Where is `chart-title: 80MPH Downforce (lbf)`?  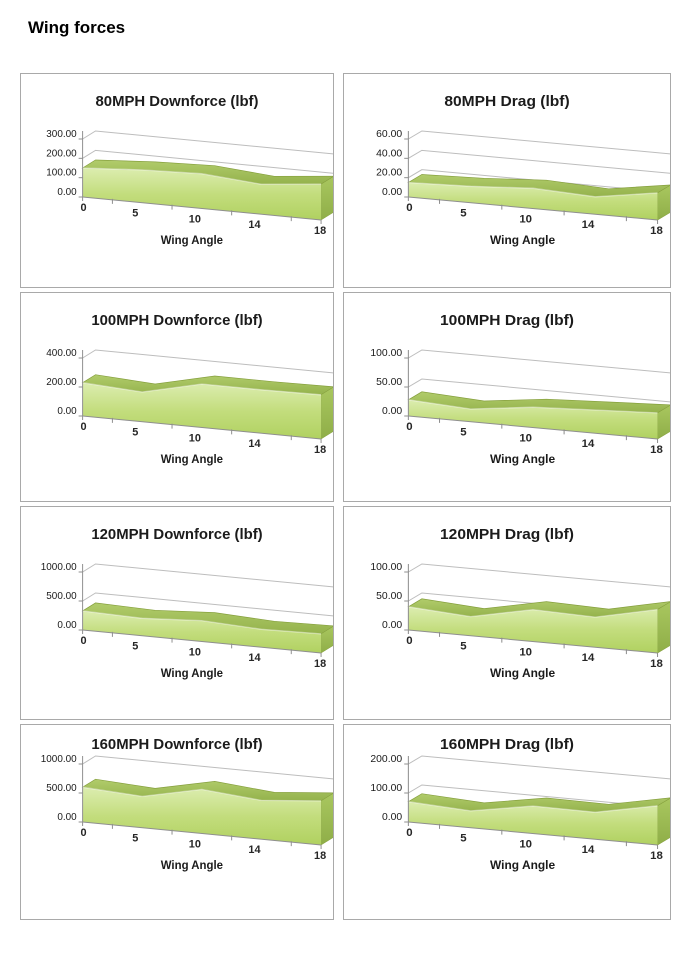
chart-title: 80MPH Downforce (lbf) is located at coordinates (177, 101).